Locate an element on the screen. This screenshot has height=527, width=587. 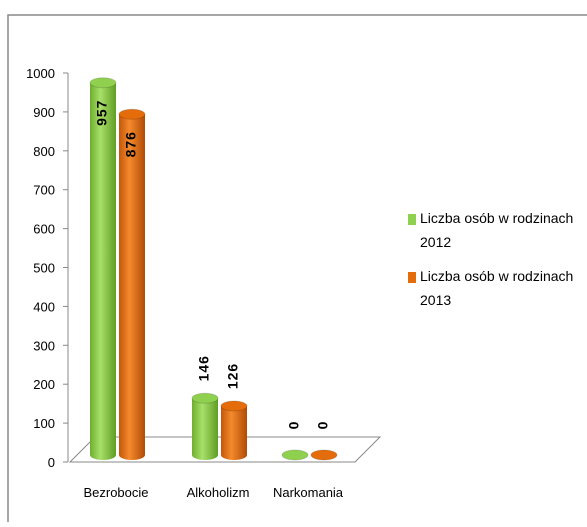
x-tick-label: Bezrobocie is located at coordinates (115, 492).